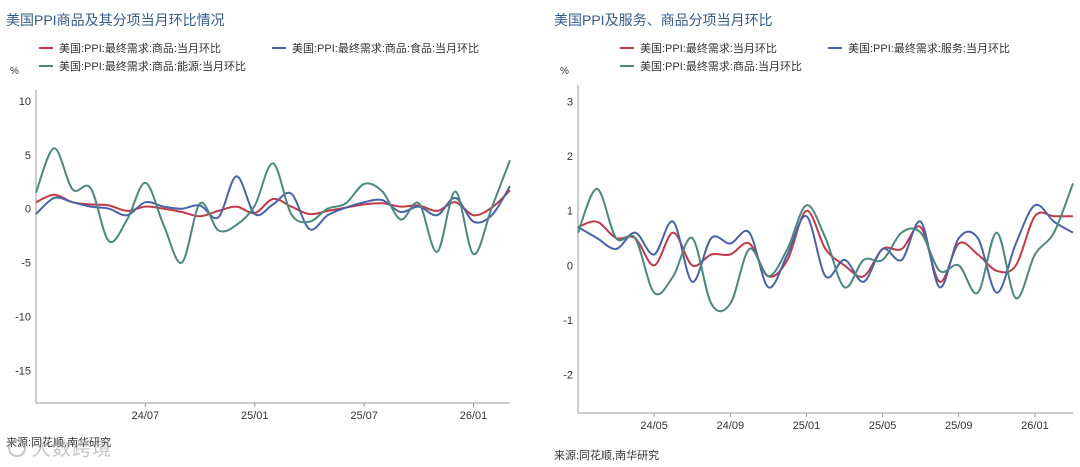 The width and height of the screenshot is (1080, 467). I want to click on legend-item: 美国:PPI:最终需求:当月环比, so click(698, 48).